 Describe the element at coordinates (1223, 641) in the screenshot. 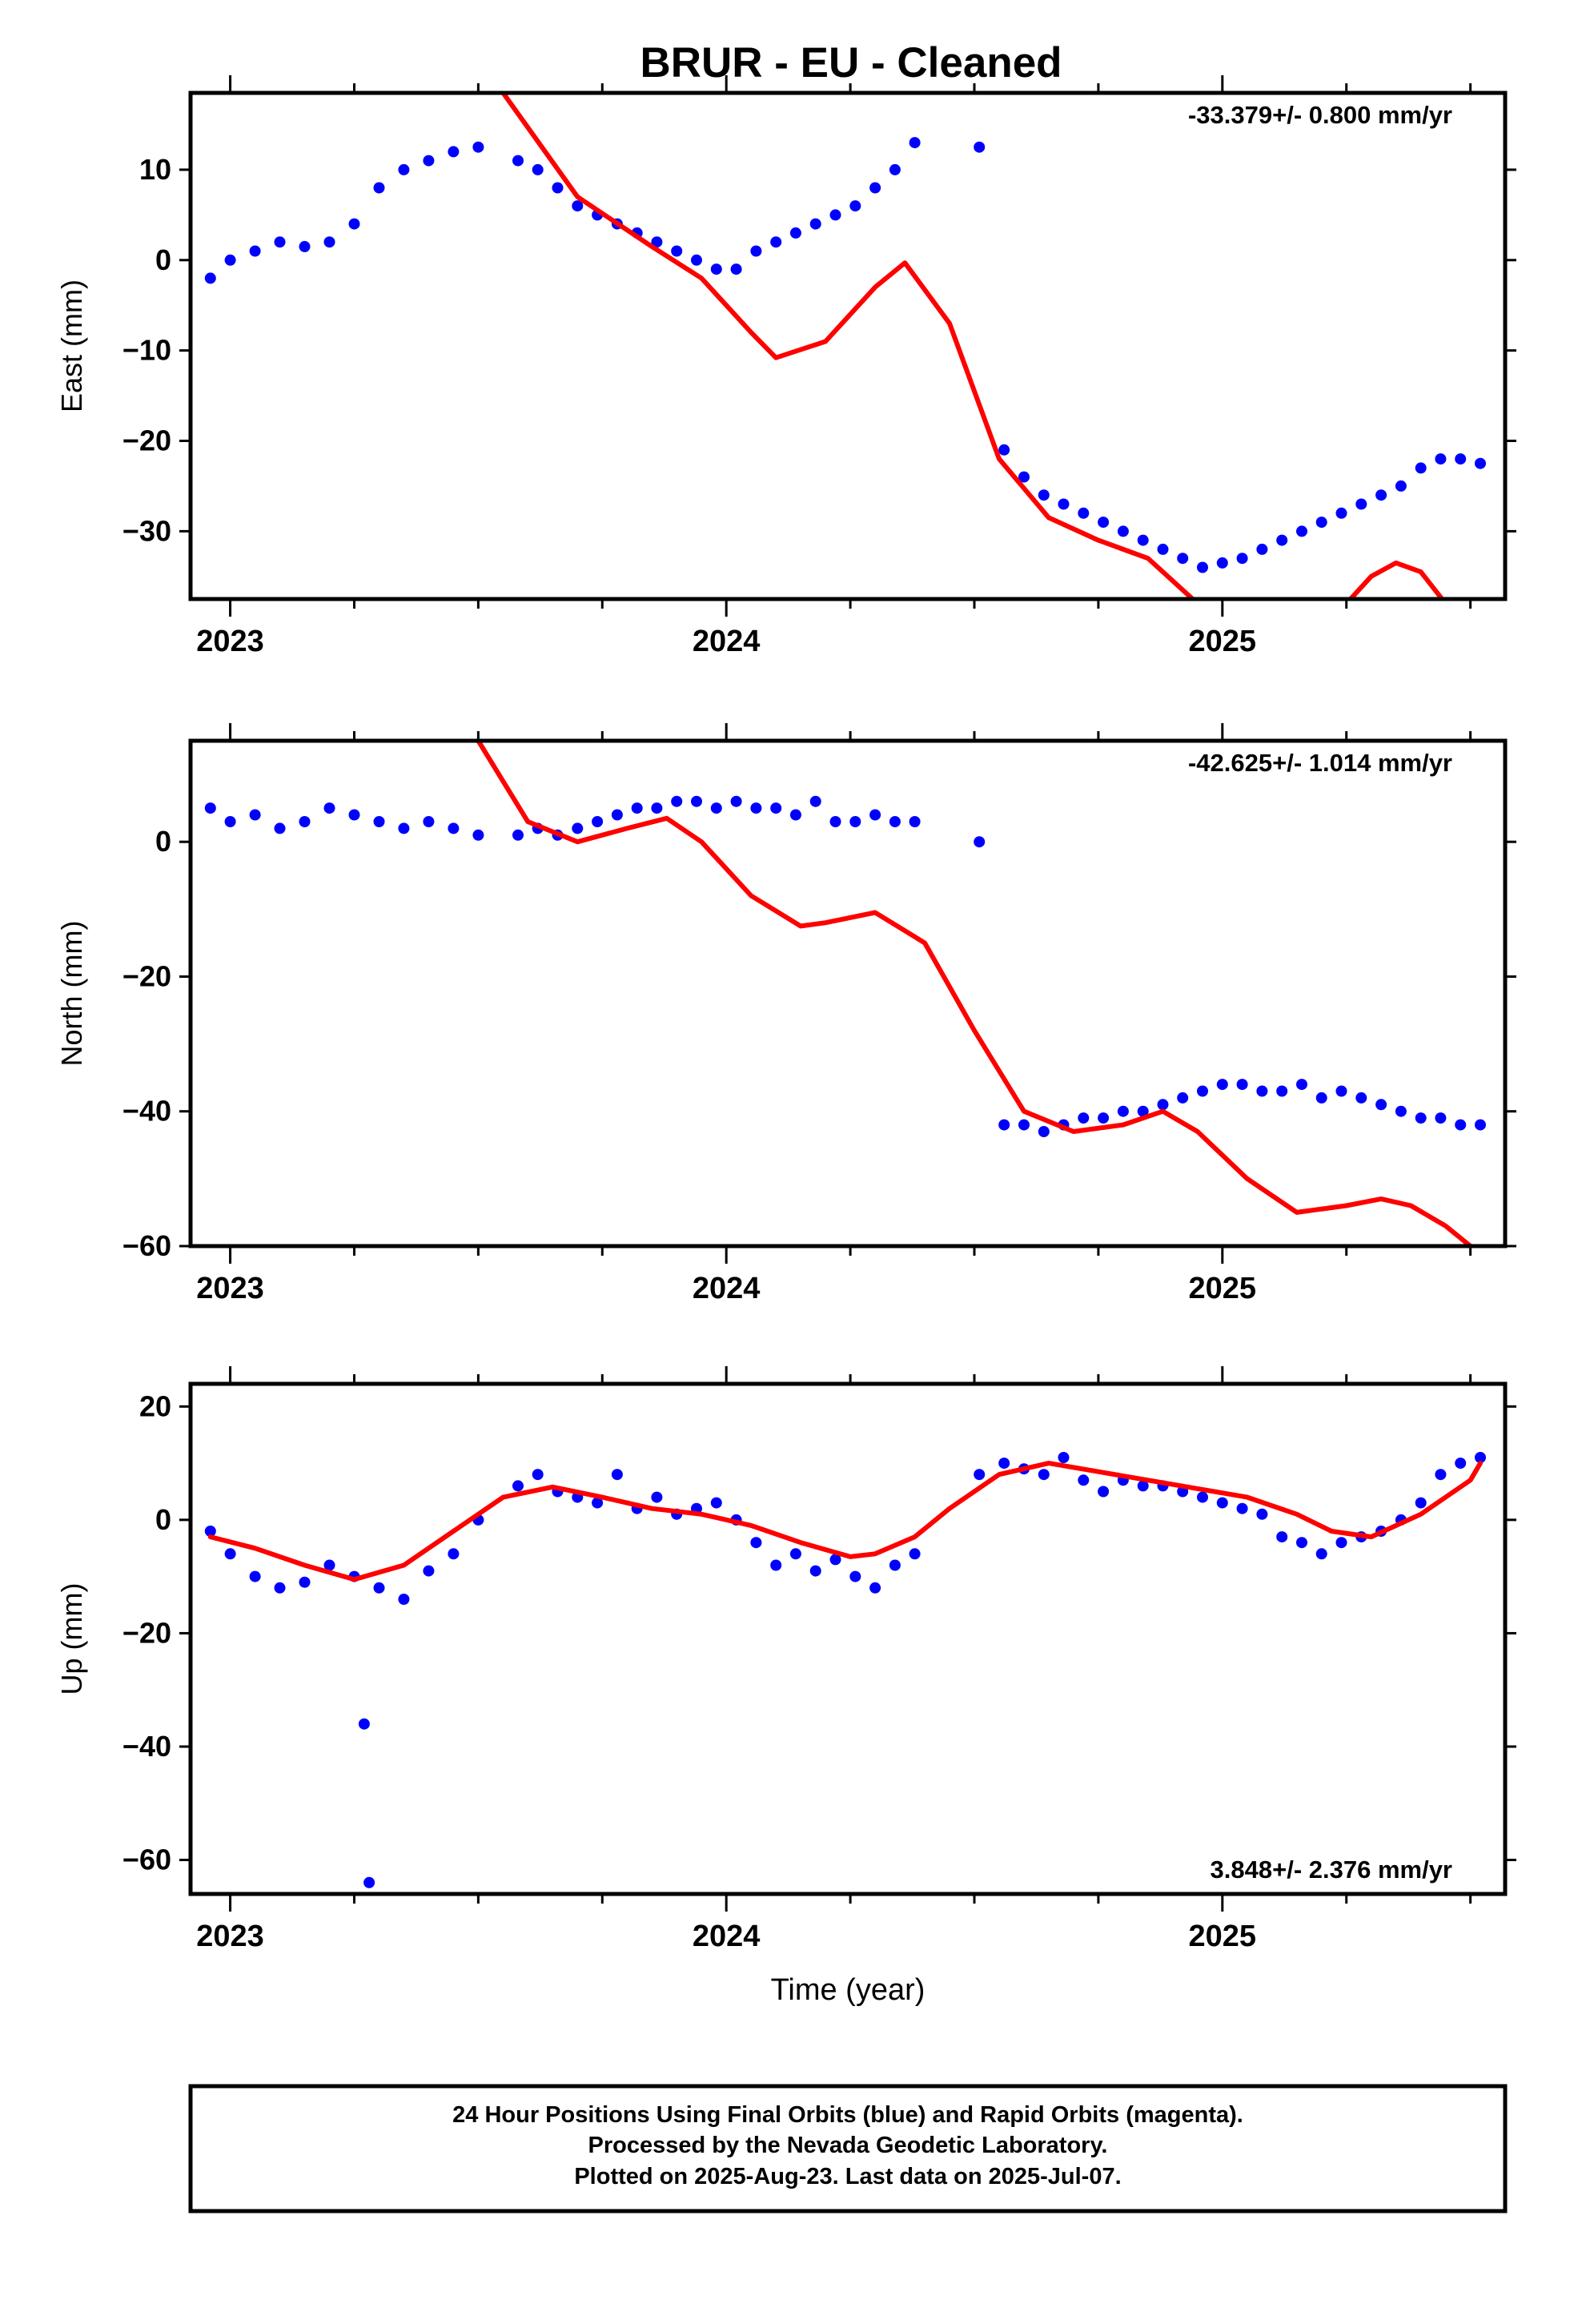

I see `x-tick-label: 2025` at that location.